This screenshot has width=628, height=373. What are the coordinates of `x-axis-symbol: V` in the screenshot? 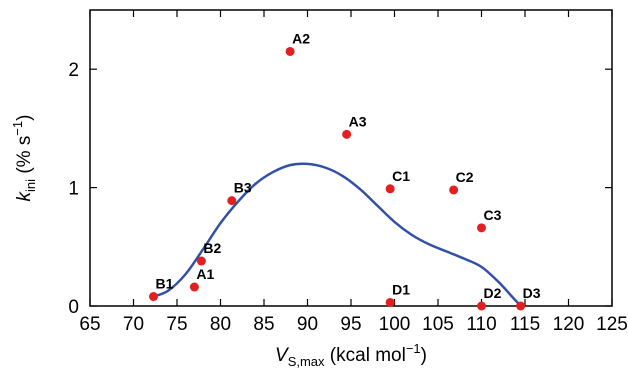 It's located at (282, 355).